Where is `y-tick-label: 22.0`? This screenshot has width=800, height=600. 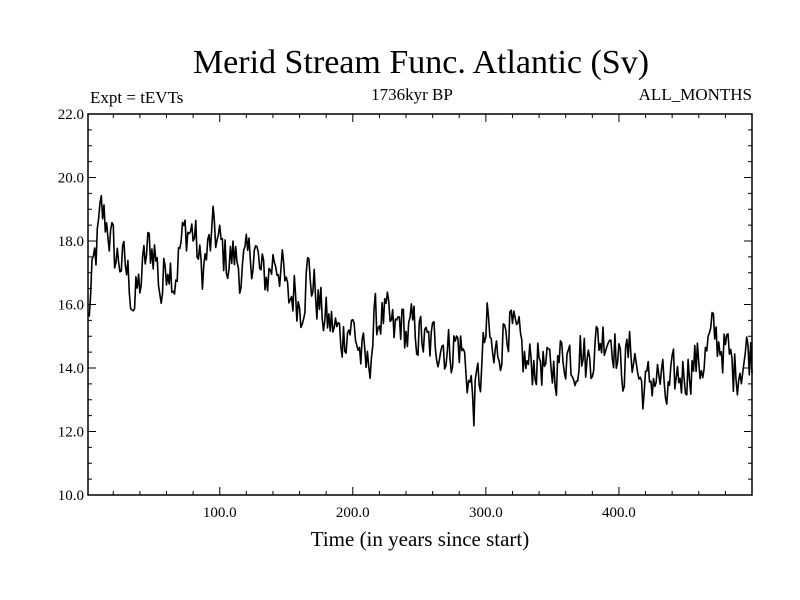 y-tick-label: 22.0 is located at coordinates (71, 115).